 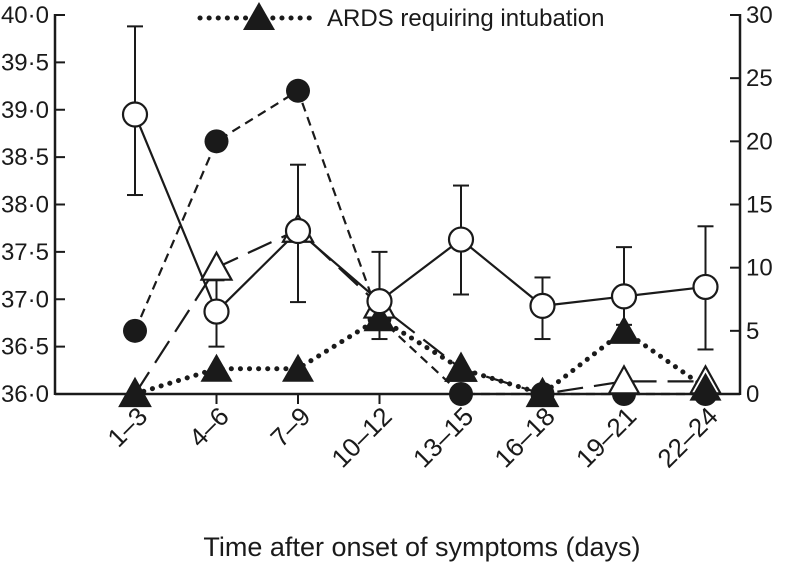 What do you see at coordinates (25, 347) in the screenshot?
I see `y-left-tick-label: 36·5` at bounding box center [25, 347].